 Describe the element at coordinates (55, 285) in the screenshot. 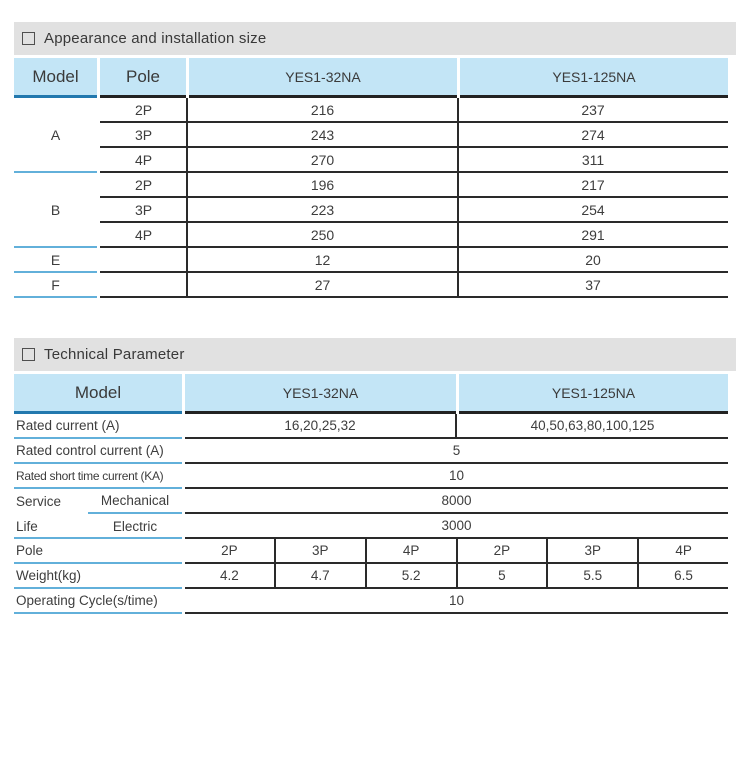

I see `model-group-f: F` at that location.